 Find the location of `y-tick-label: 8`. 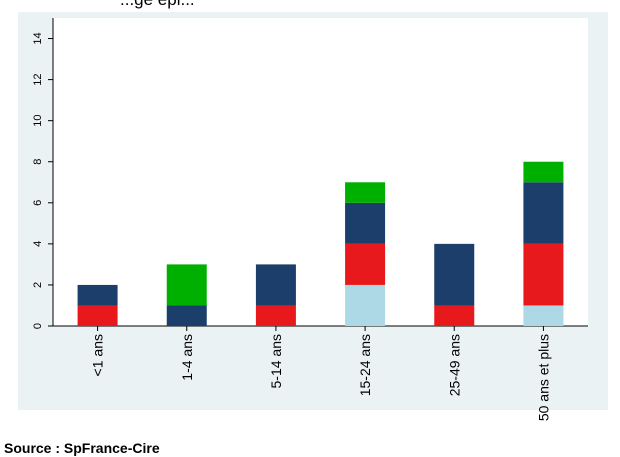

y-tick-label: 8 is located at coordinates (38, 162).